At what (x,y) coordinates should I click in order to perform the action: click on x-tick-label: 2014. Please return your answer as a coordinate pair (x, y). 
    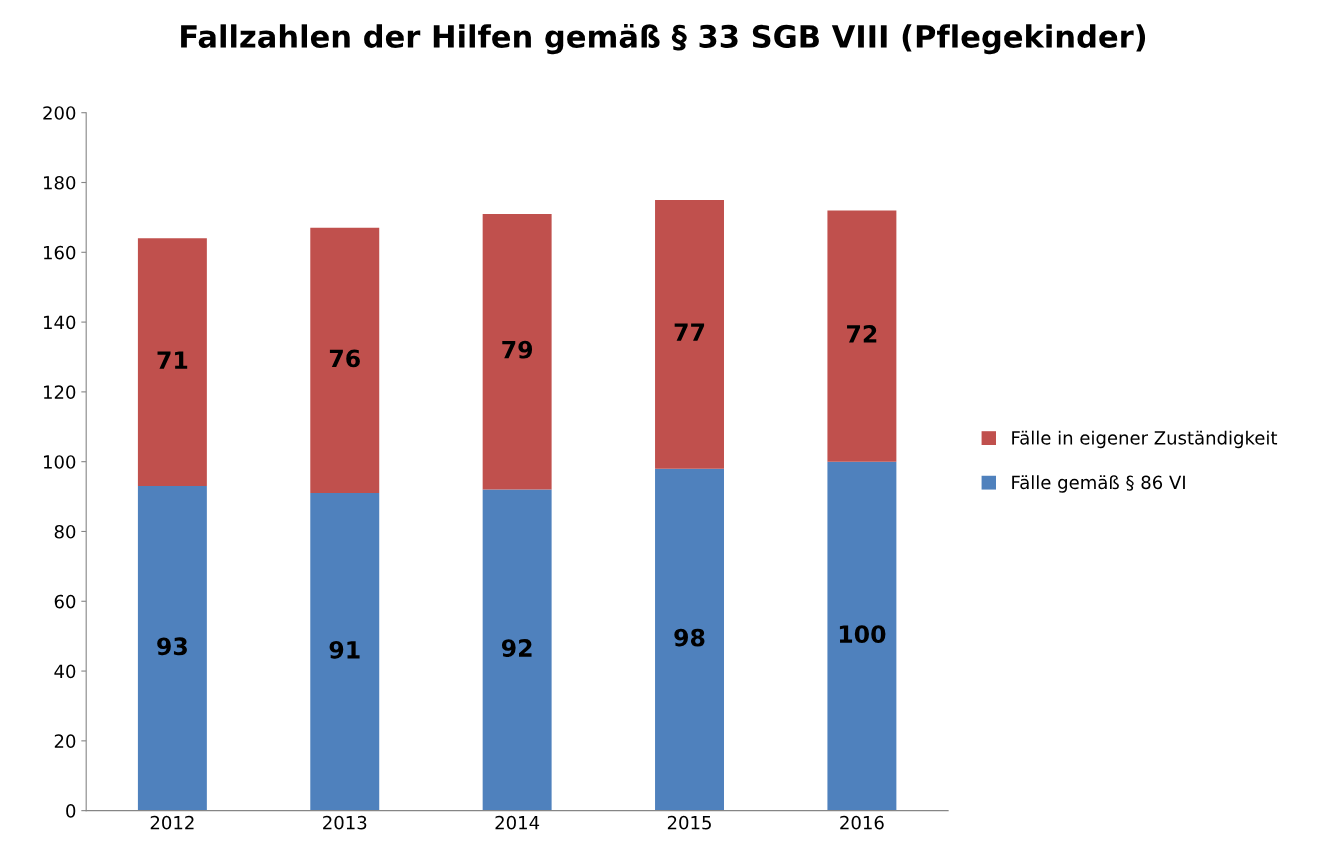
    Looking at the image, I should click on (517, 822).